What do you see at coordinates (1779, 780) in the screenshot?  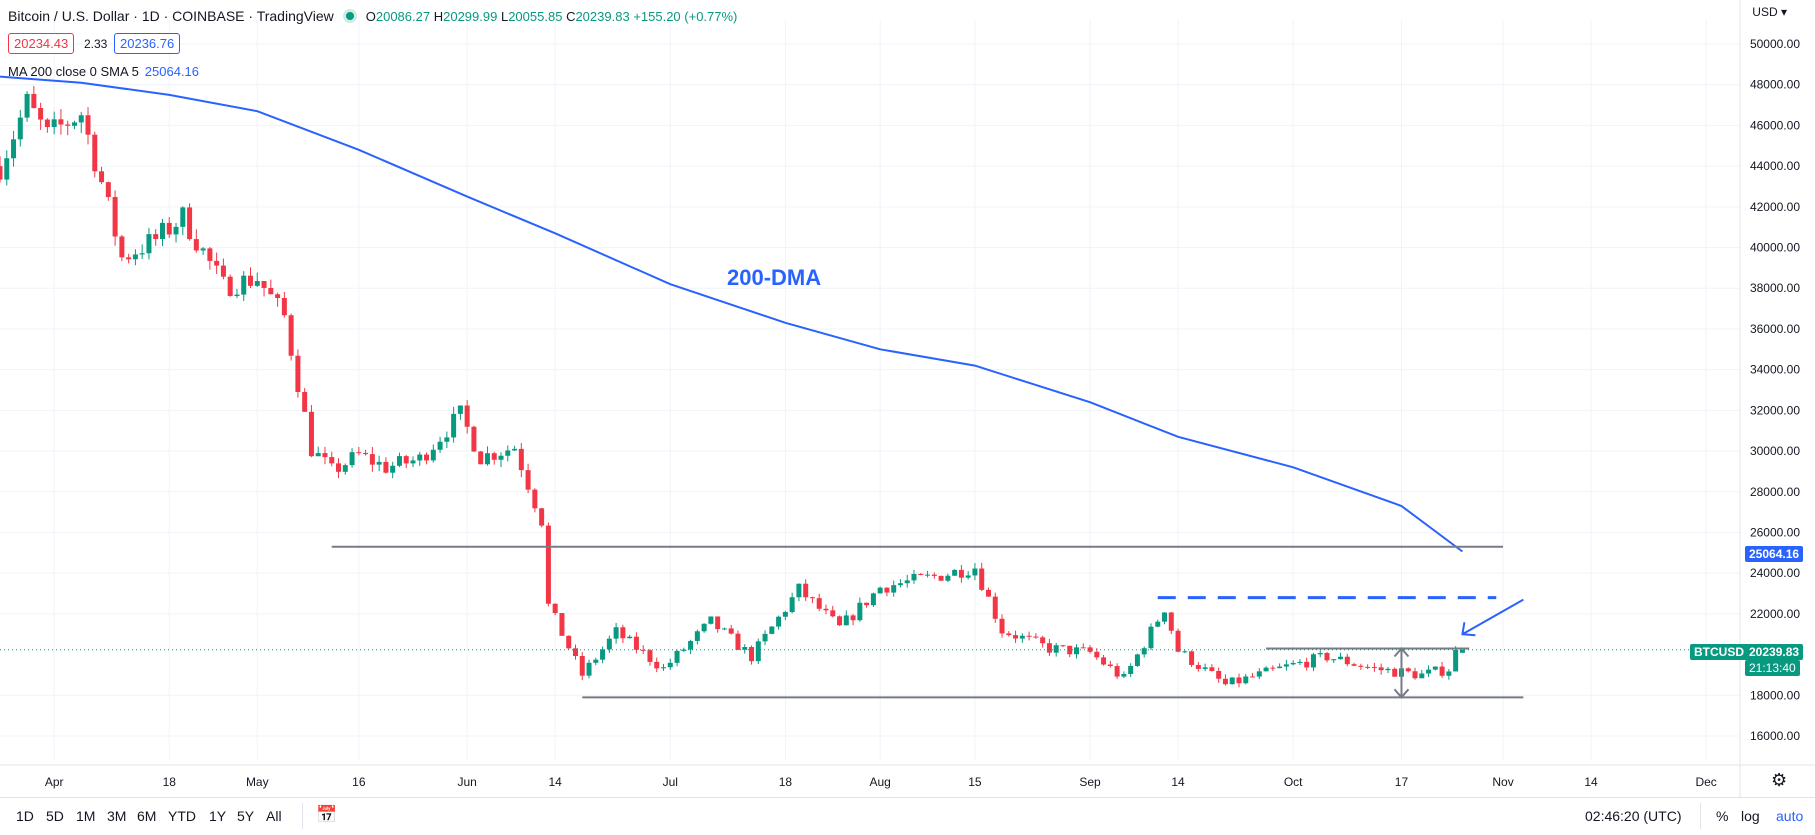 I see `settings-icon: ⚙` at bounding box center [1779, 780].